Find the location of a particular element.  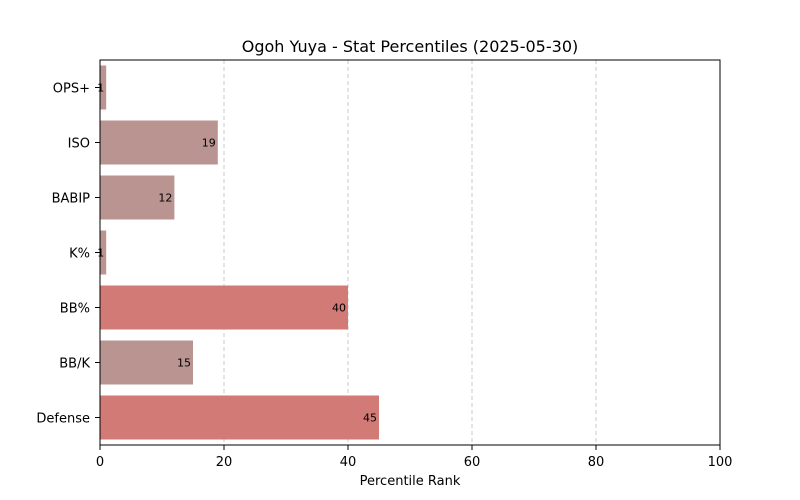

y-tick-label: BB% is located at coordinates (75, 309).